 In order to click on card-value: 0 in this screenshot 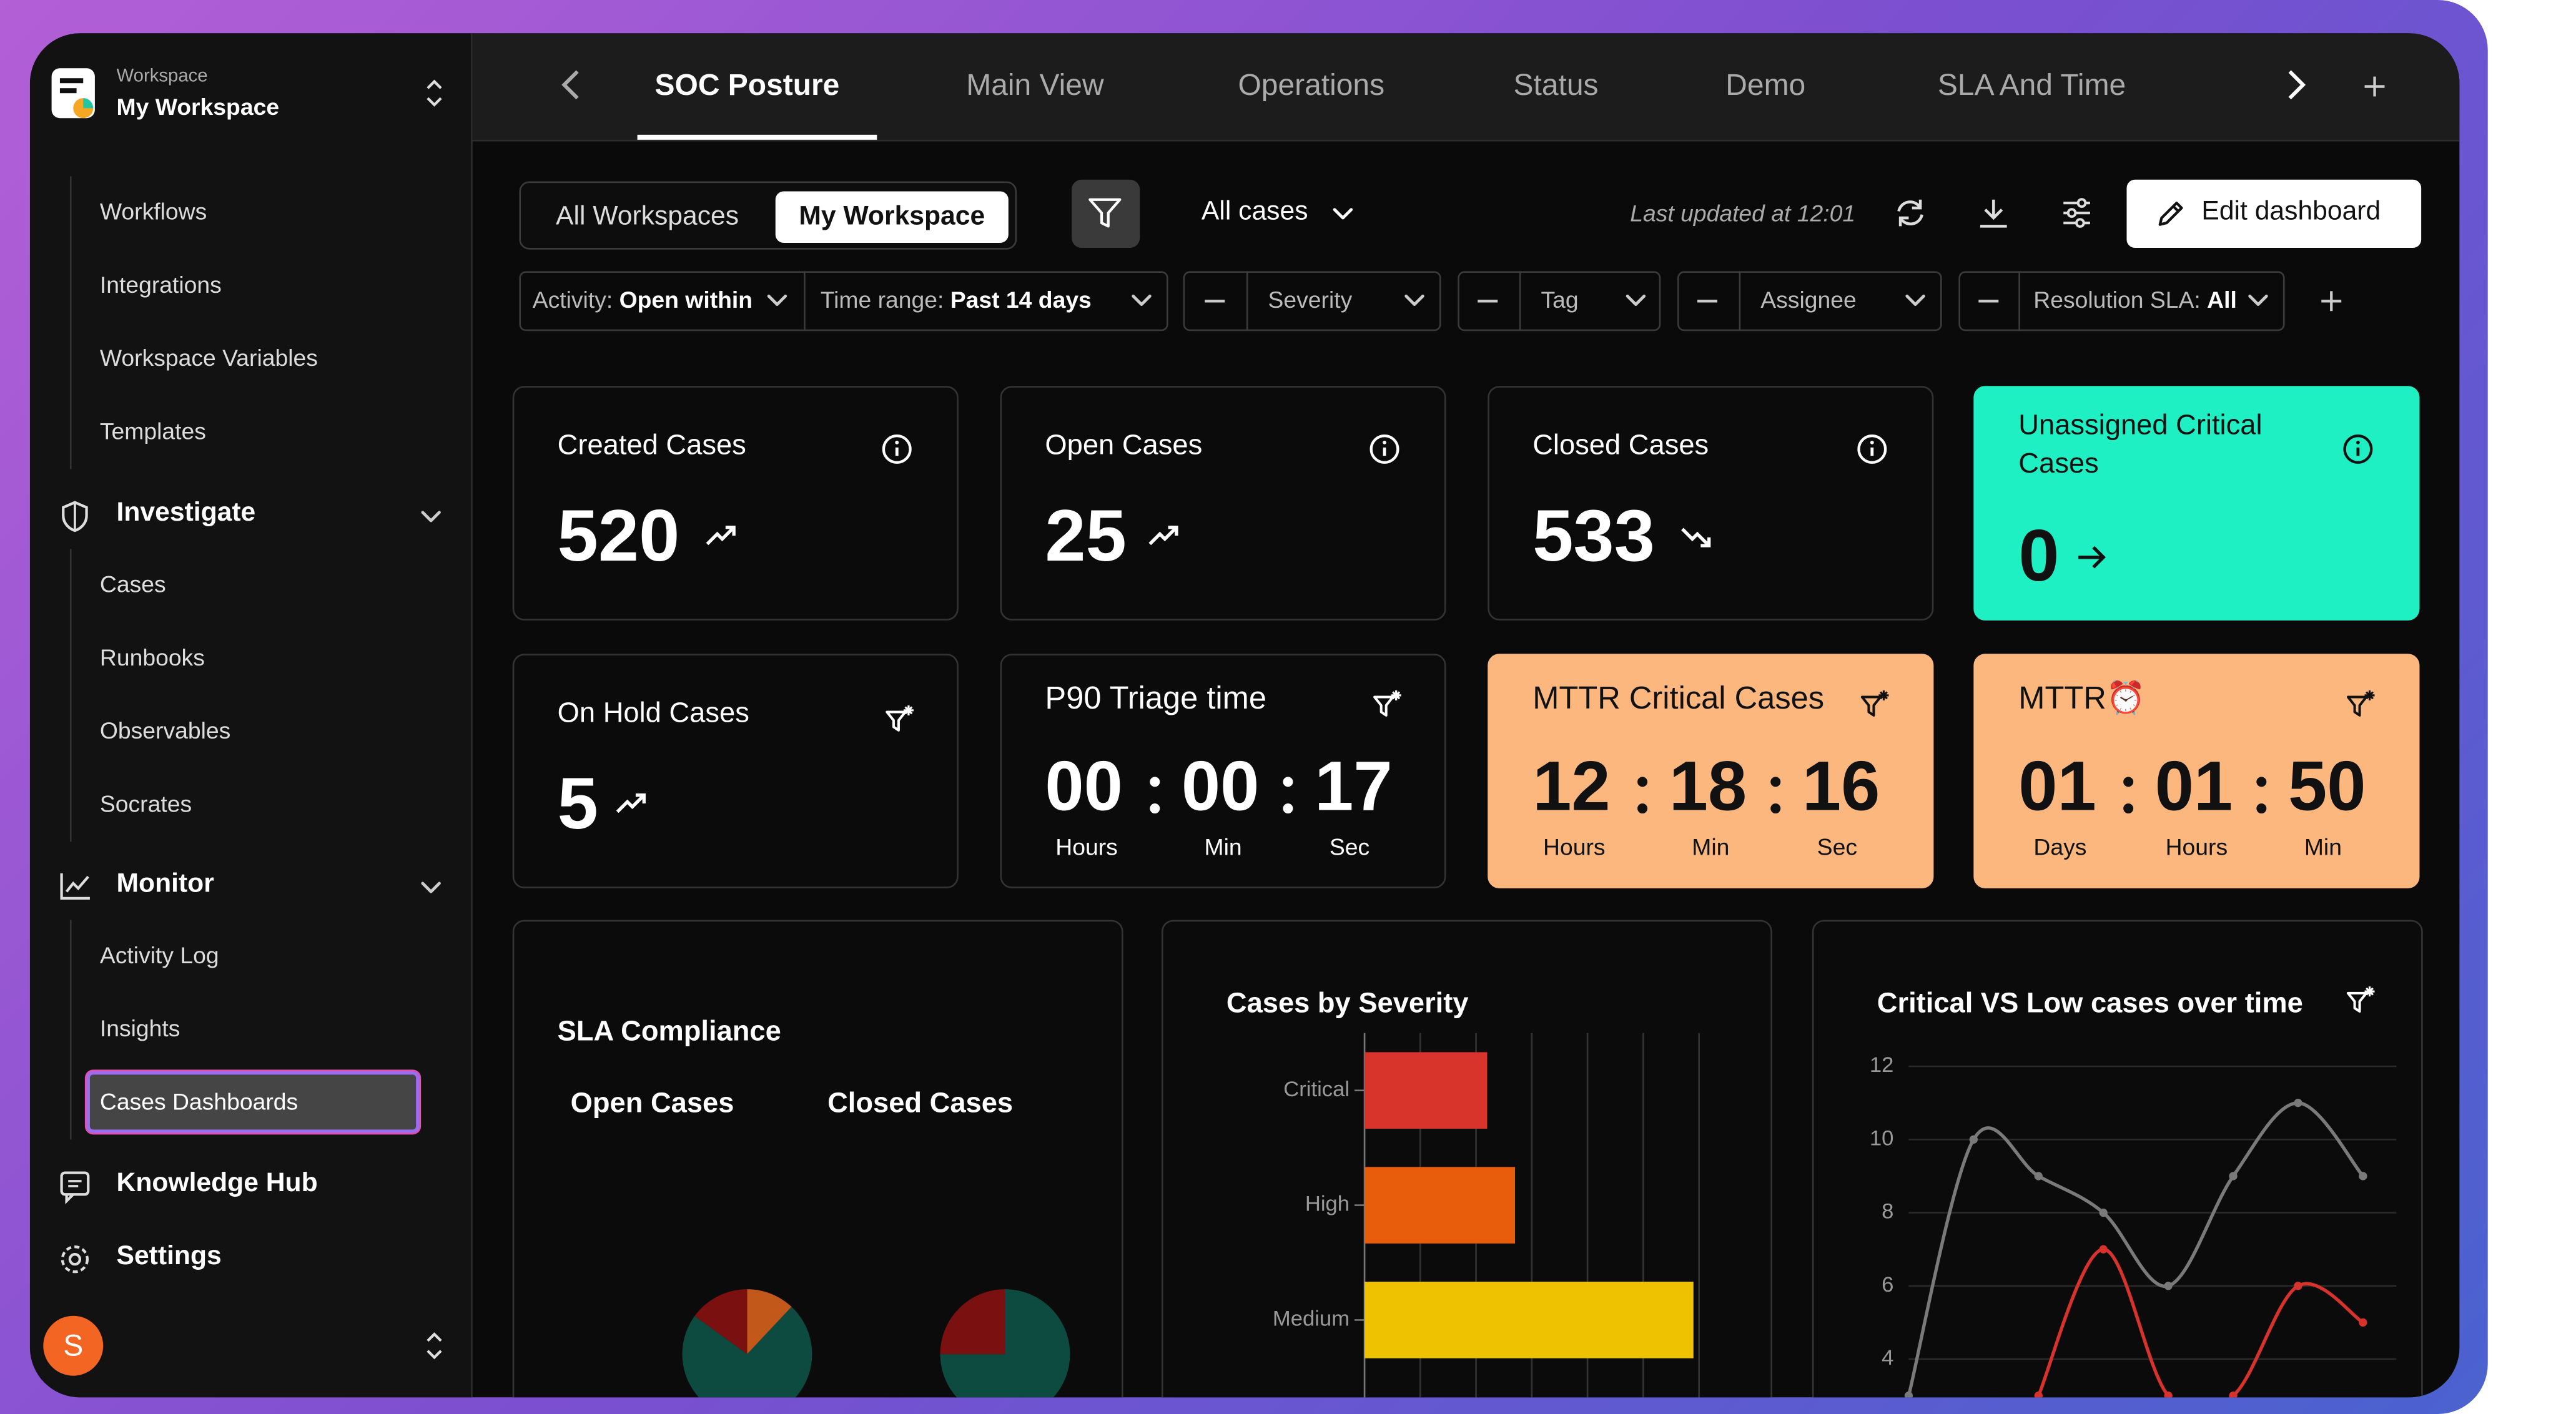, I will do `click(2039, 556)`.